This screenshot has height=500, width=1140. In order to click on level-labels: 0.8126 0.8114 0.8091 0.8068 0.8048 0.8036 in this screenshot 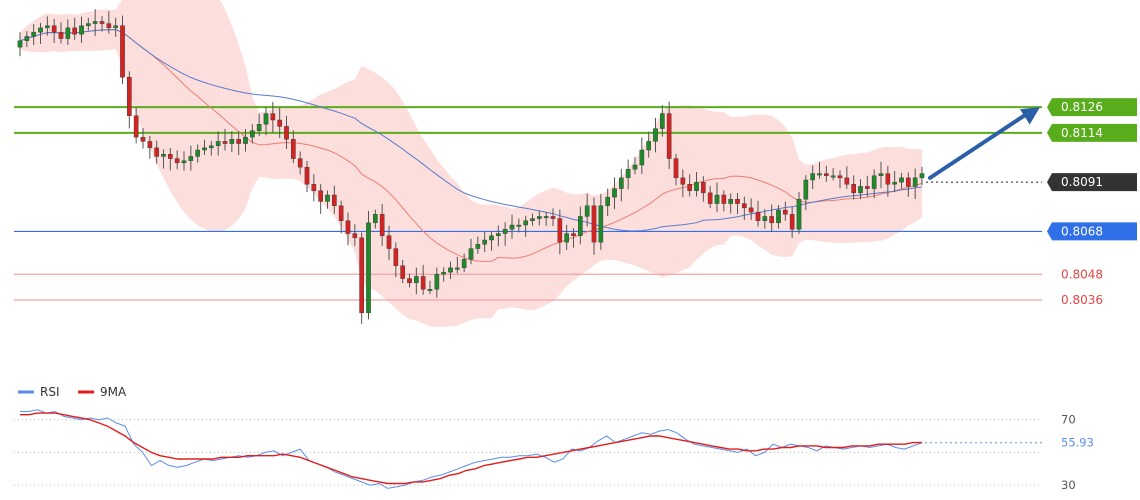, I will do `click(1092, 202)`.